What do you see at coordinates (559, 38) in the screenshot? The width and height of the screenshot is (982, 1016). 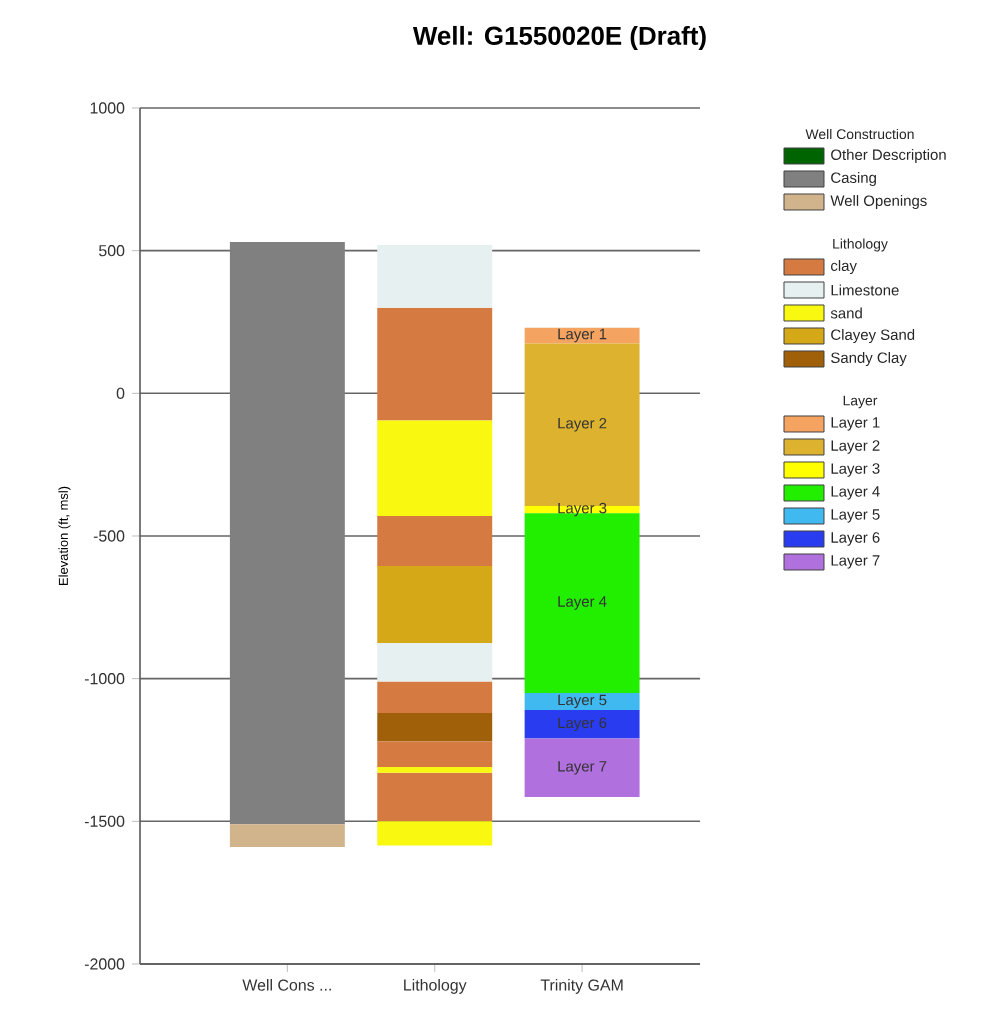 I see `chart-title: Well: G1550020E (Draft)` at bounding box center [559, 38].